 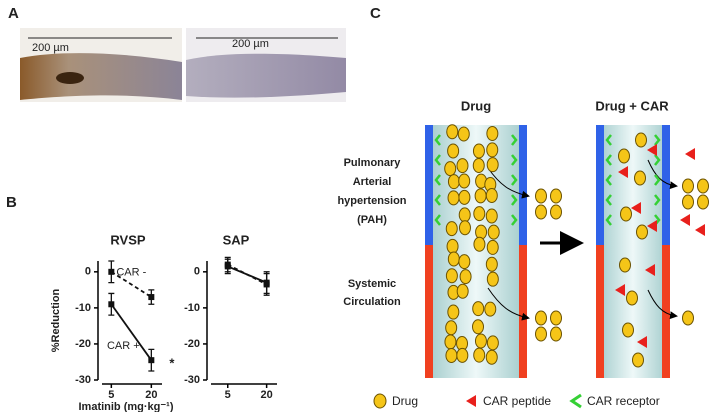 What do you see at coordinates (236, 239) in the screenshot?
I see `chart-title: SAP` at bounding box center [236, 239].